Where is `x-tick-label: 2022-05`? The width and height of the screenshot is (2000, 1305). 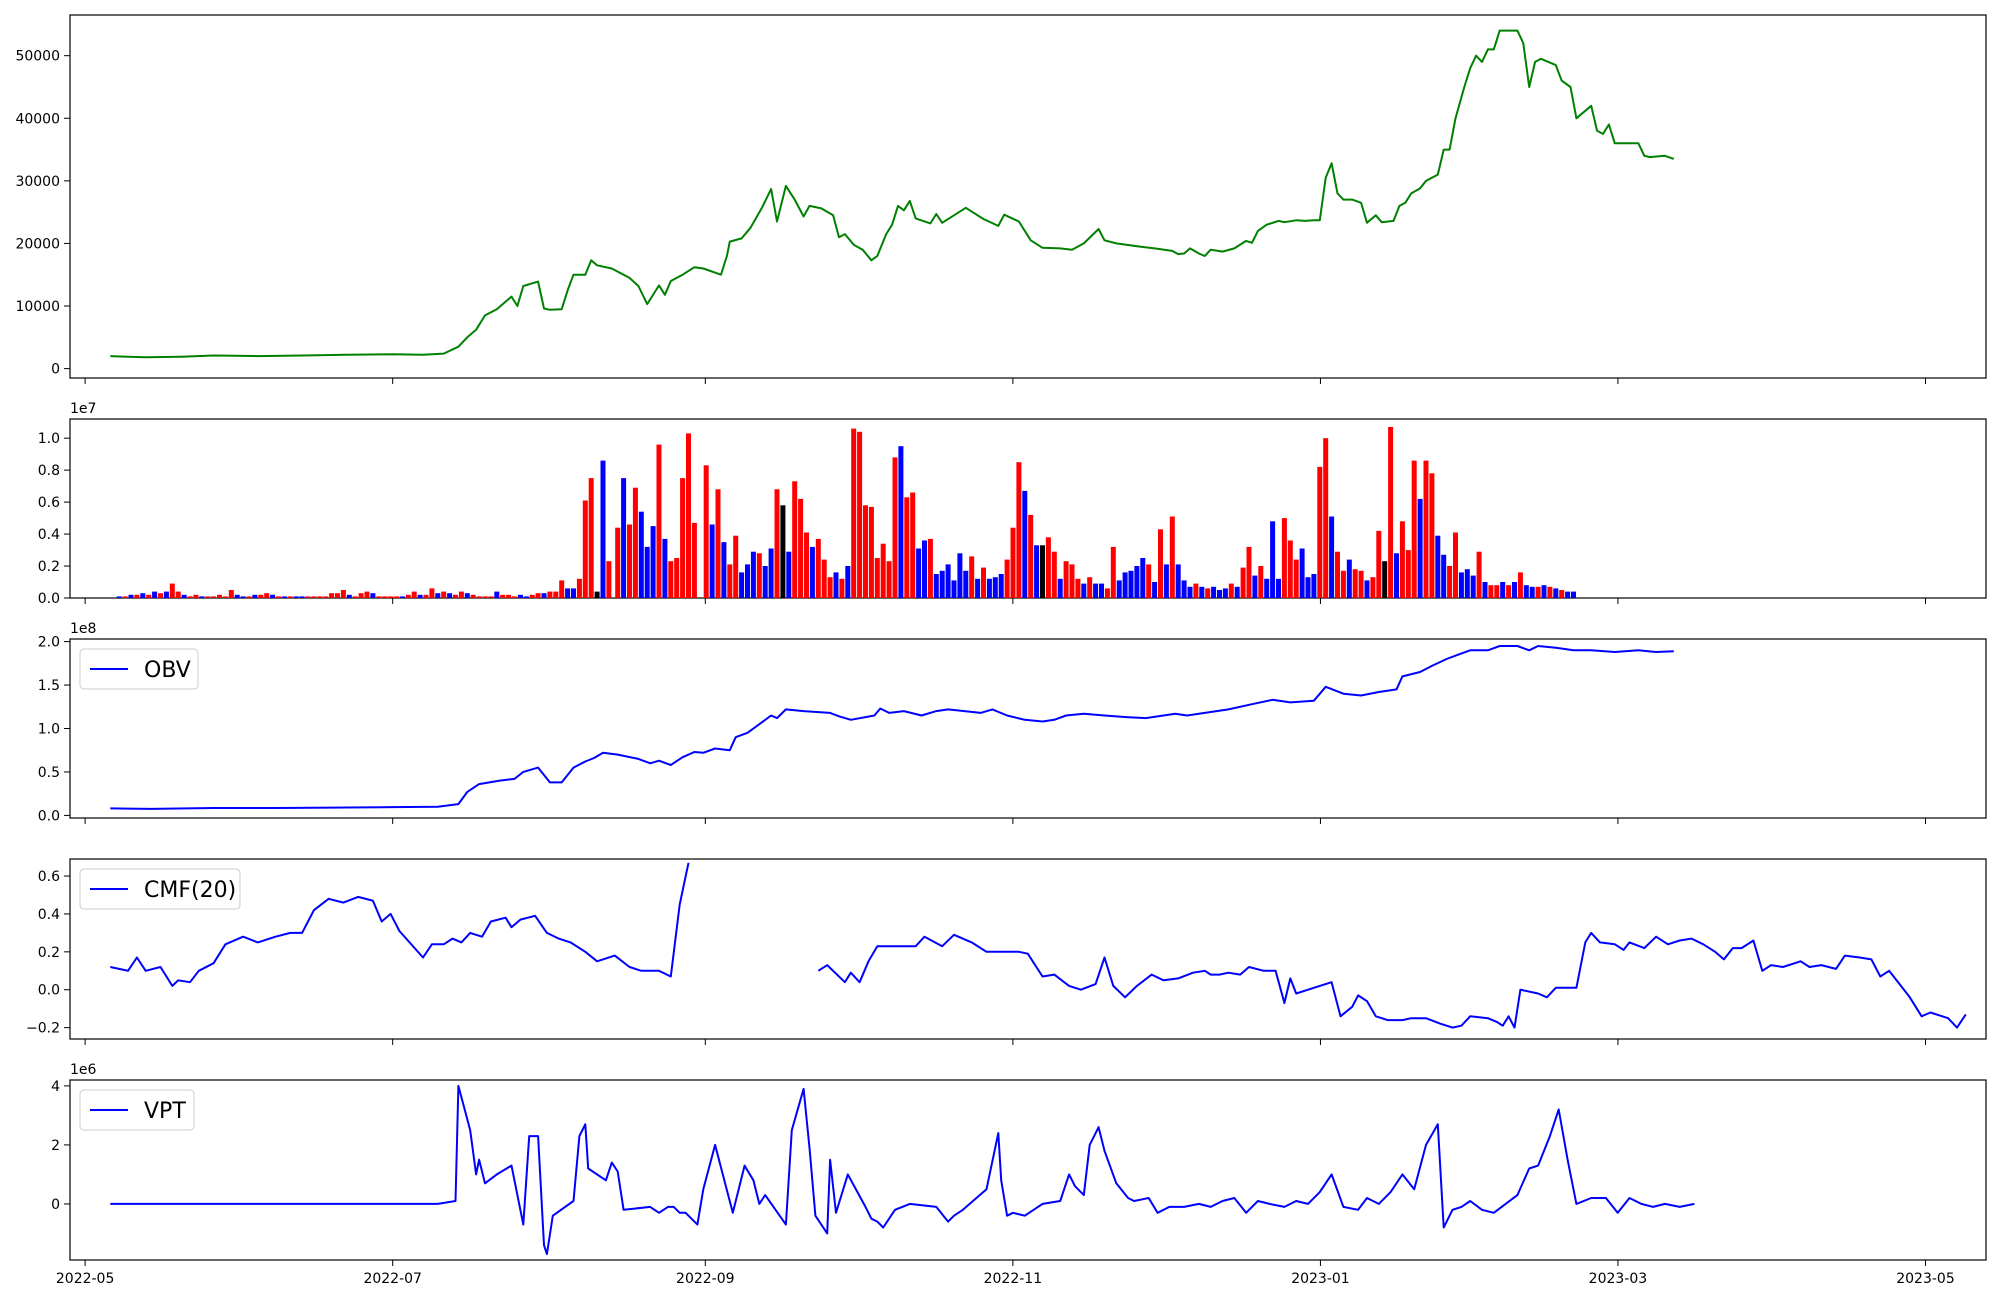
x-tick-label: 2022-05 is located at coordinates (85, 1279).